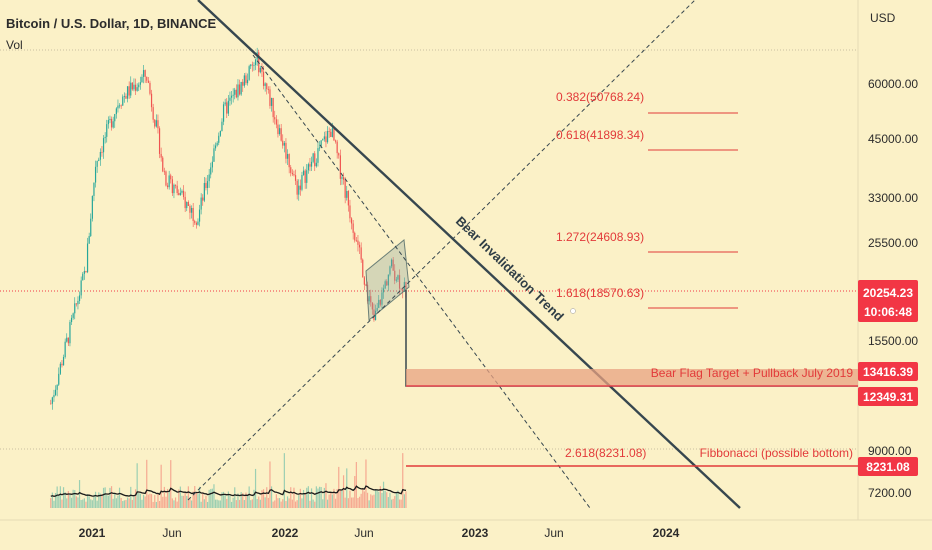 The height and width of the screenshot is (550, 932). What do you see at coordinates (387, 280) in the screenshot?
I see `bear-flag-channel` at bounding box center [387, 280].